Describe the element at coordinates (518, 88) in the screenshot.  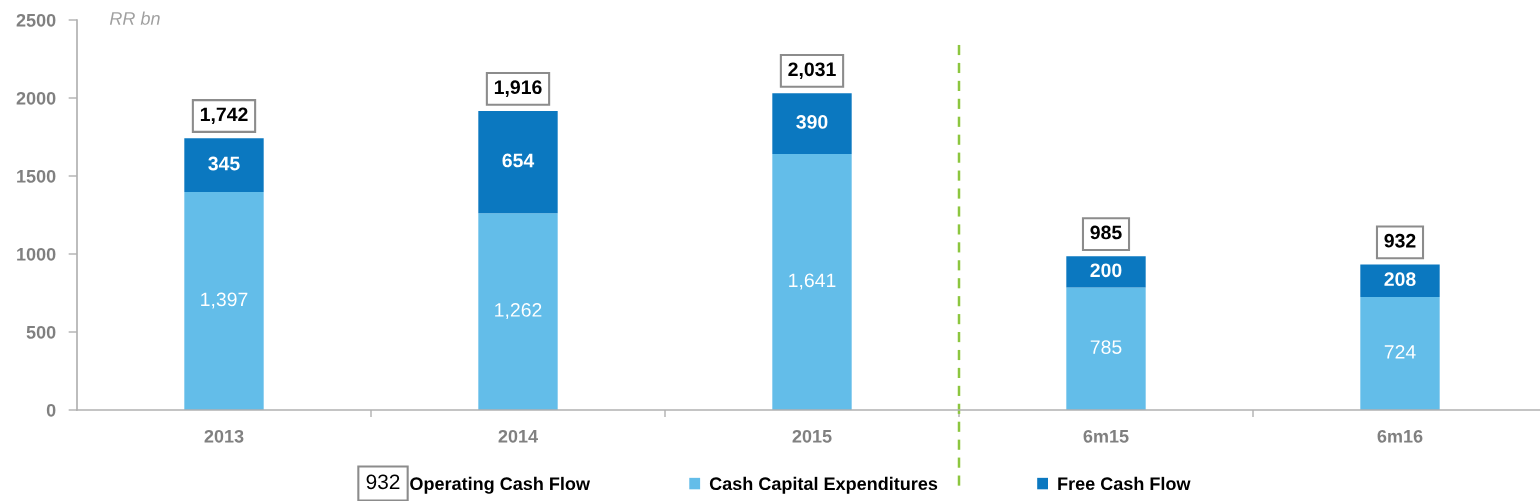
I see `total-label: 1,916` at that location.